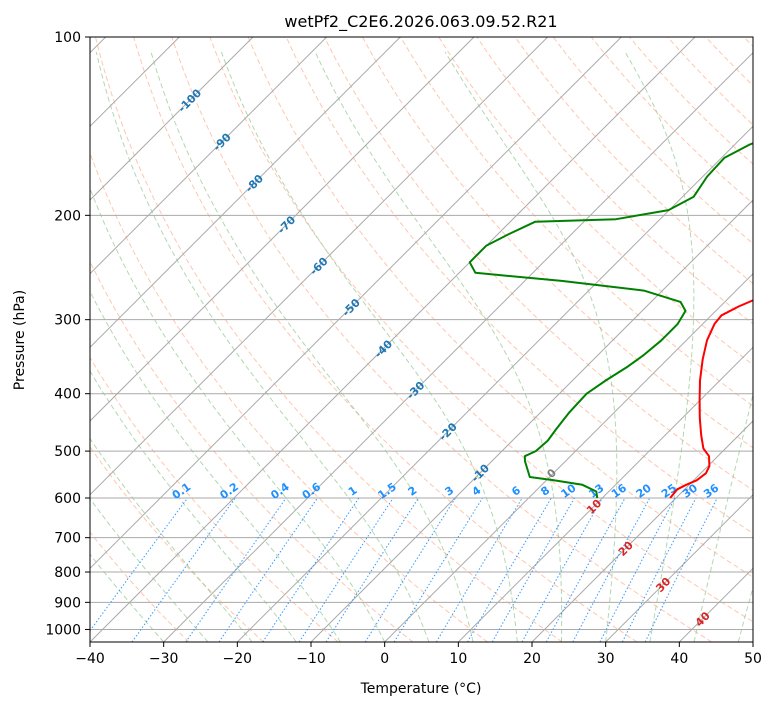  What do you see at coordinates (753, 659) in the screenshot?
I see `x-tick-label: 50` at bounding box center [753, 659].